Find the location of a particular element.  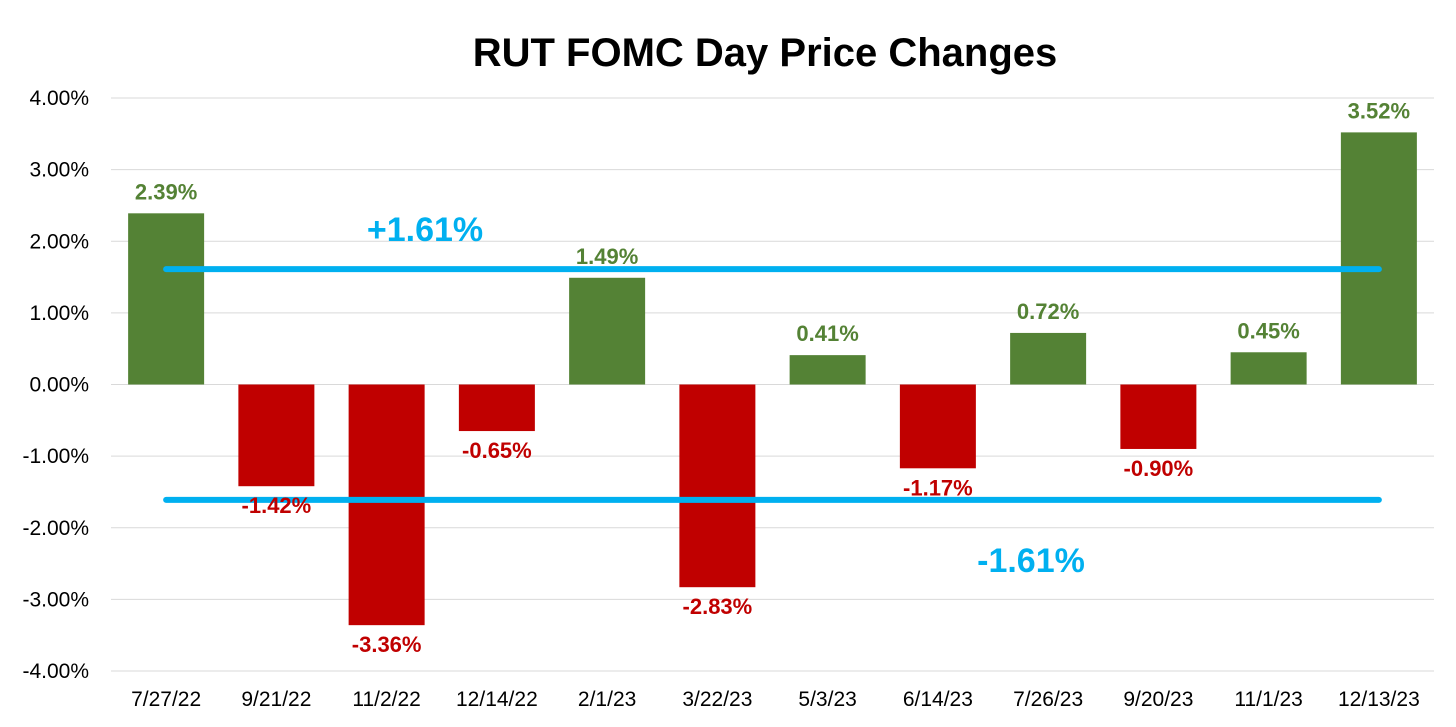

data-label: 0.72% is located at coordinates (1048, 311).